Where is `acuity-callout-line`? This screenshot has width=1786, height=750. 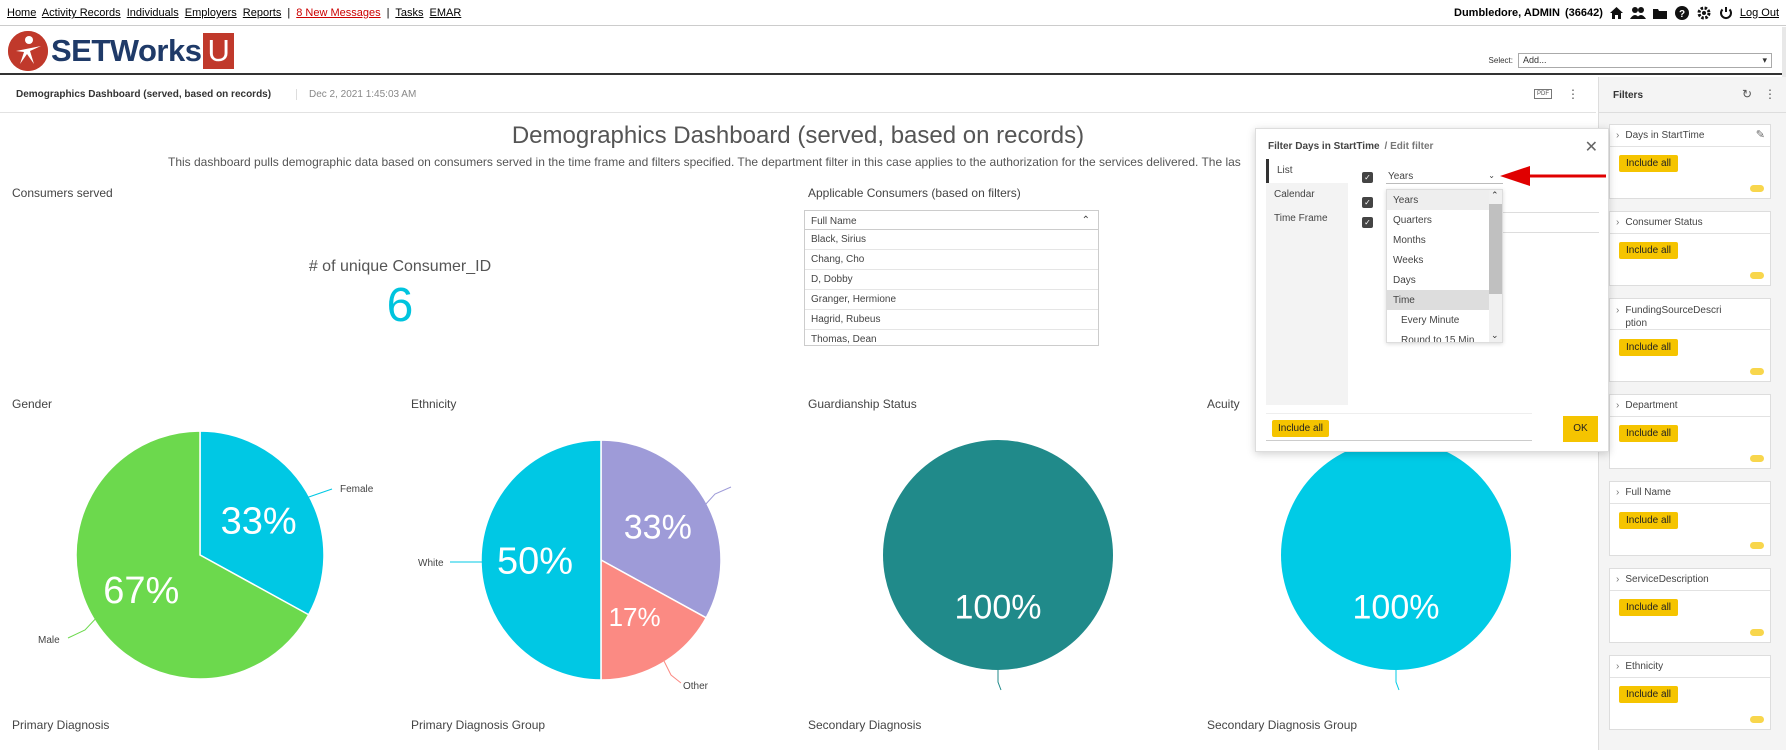
acuity-callout-line is located at coordinates (1397, 680).